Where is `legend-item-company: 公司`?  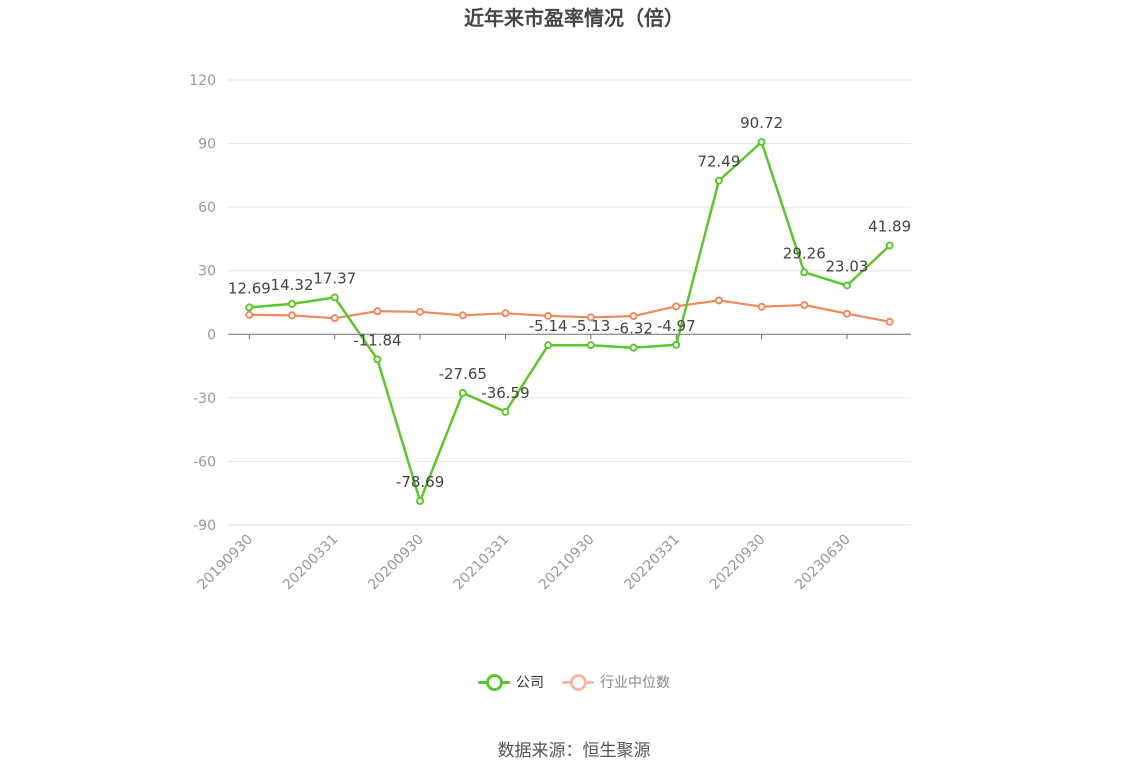 legend-item-company: 公司 is located at coordinates (511, 682).